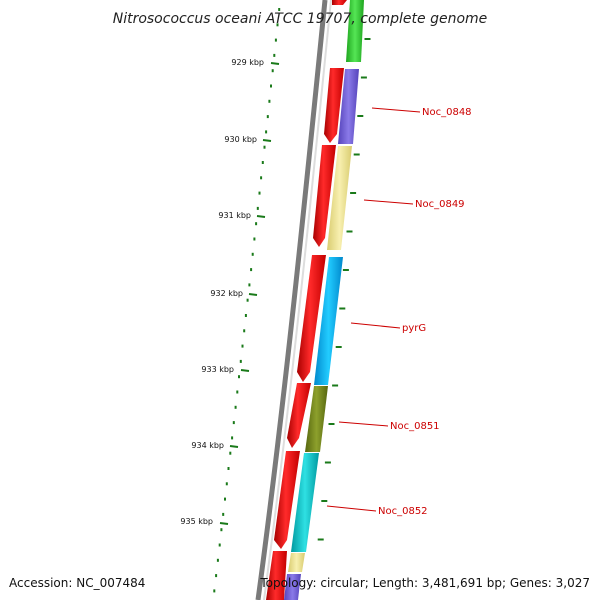 The width and height of the screenshot is (600, 600). What do you see at coordinates (292, 587) in the screenshot?
I see `gene-feature-purple-bottom` at bounding box center [292, 587].